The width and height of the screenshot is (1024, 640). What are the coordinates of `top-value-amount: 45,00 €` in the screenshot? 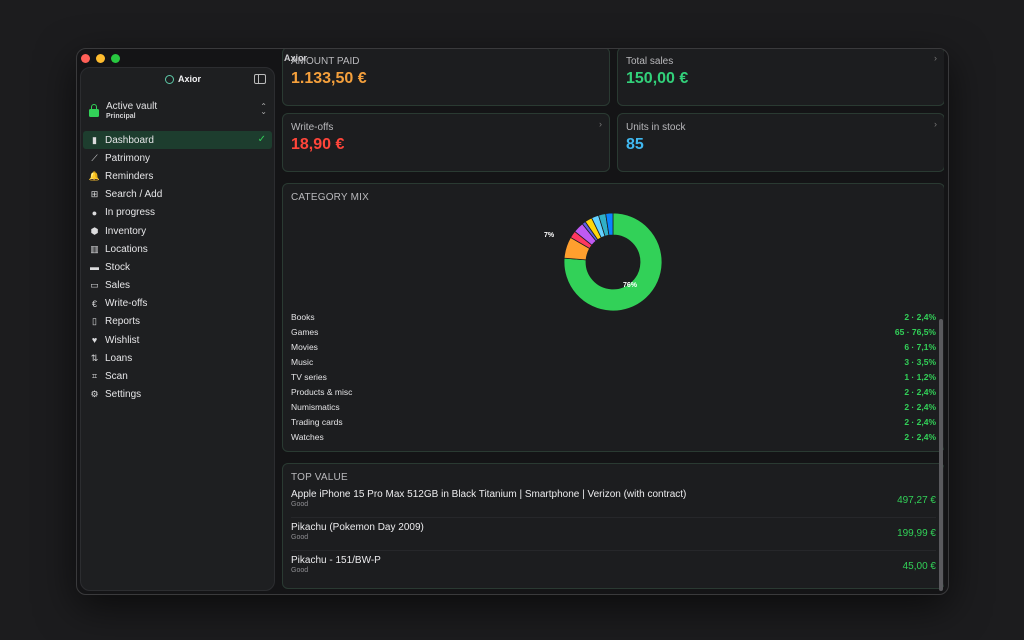 It's located at (919, 566).